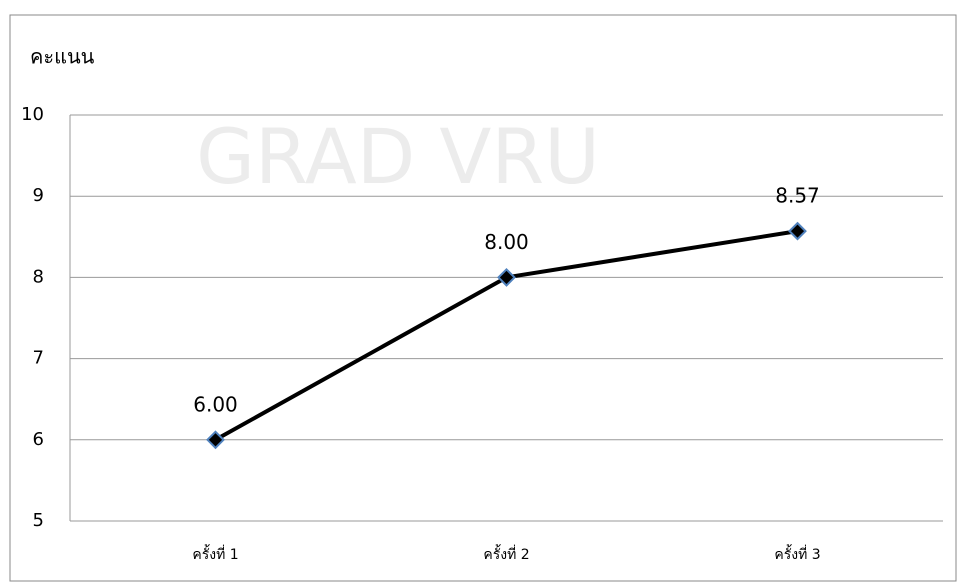  Describe the element at coordinates (32, 114) in the screenshot. I see `y-tick-label: 10` at that location.